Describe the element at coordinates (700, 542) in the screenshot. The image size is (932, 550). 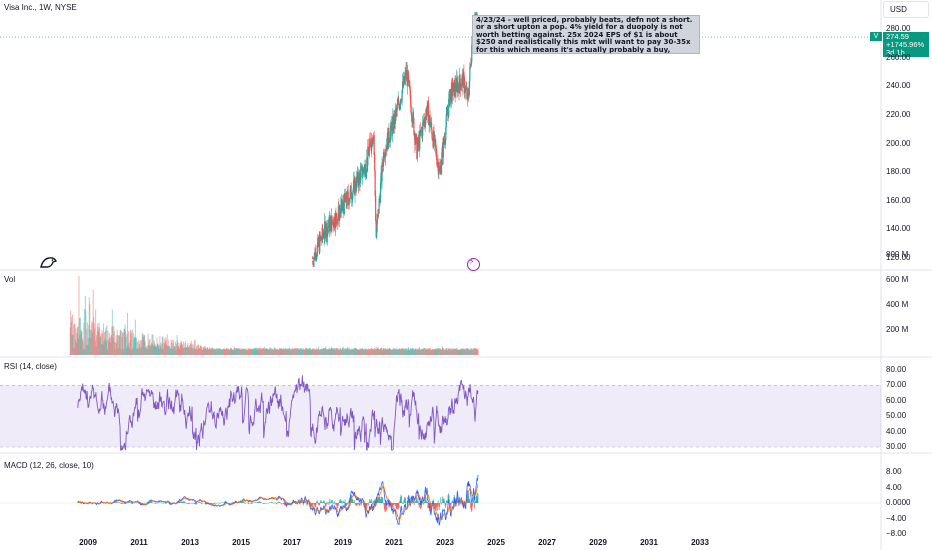
I see `time-axis-label: 2033` at that location.